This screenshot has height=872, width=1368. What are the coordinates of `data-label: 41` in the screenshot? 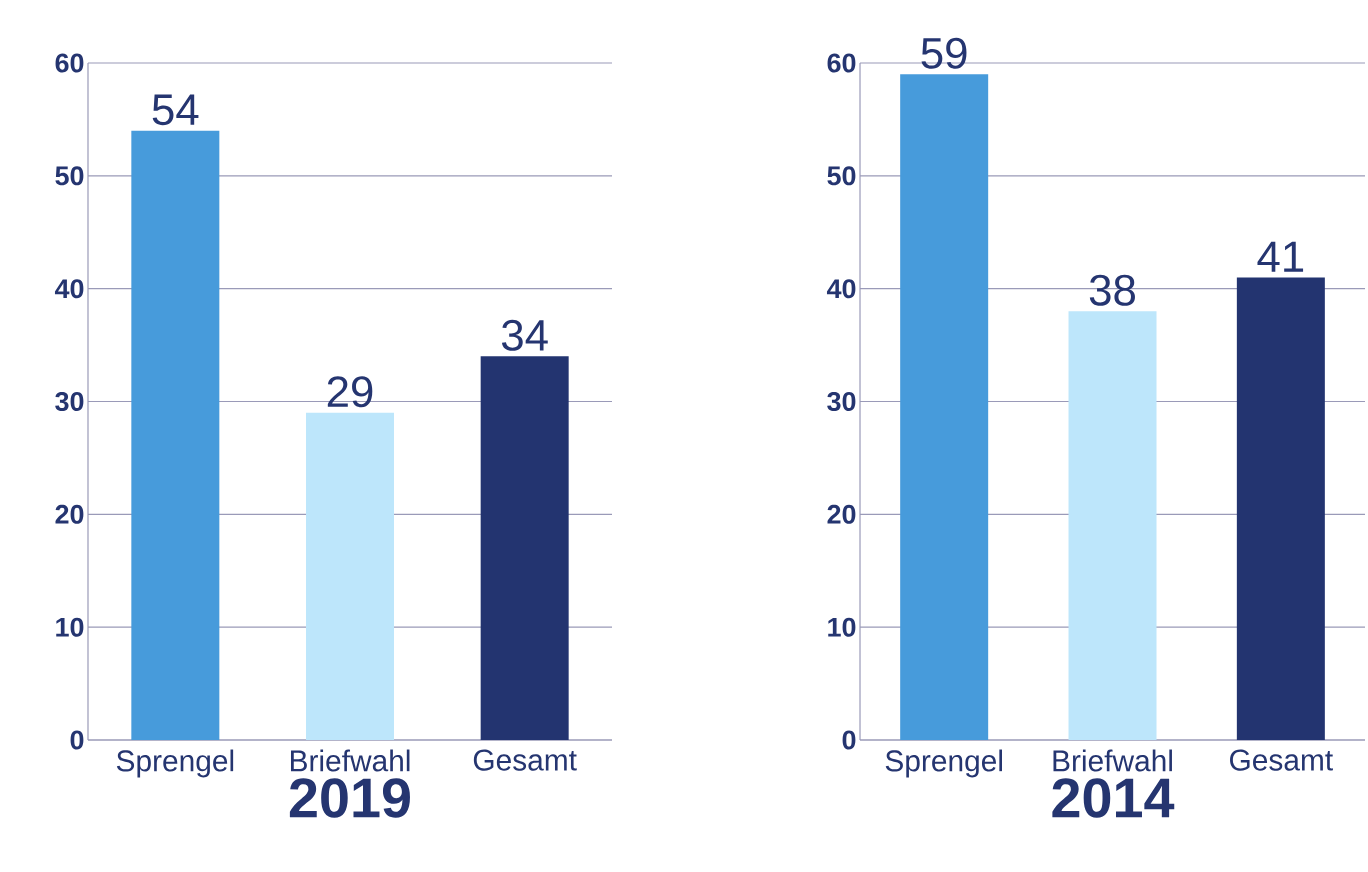 It's located at (1280, 256).